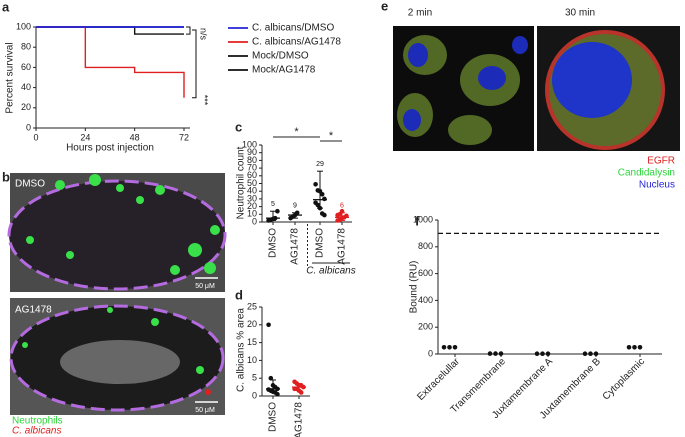 The width and height of the screenshot is (685, 437). What do you see at coordinates (110, 148) in the screenshot?
I see `x-axis-label: Hours post injection` at bounding box center [110, 148].